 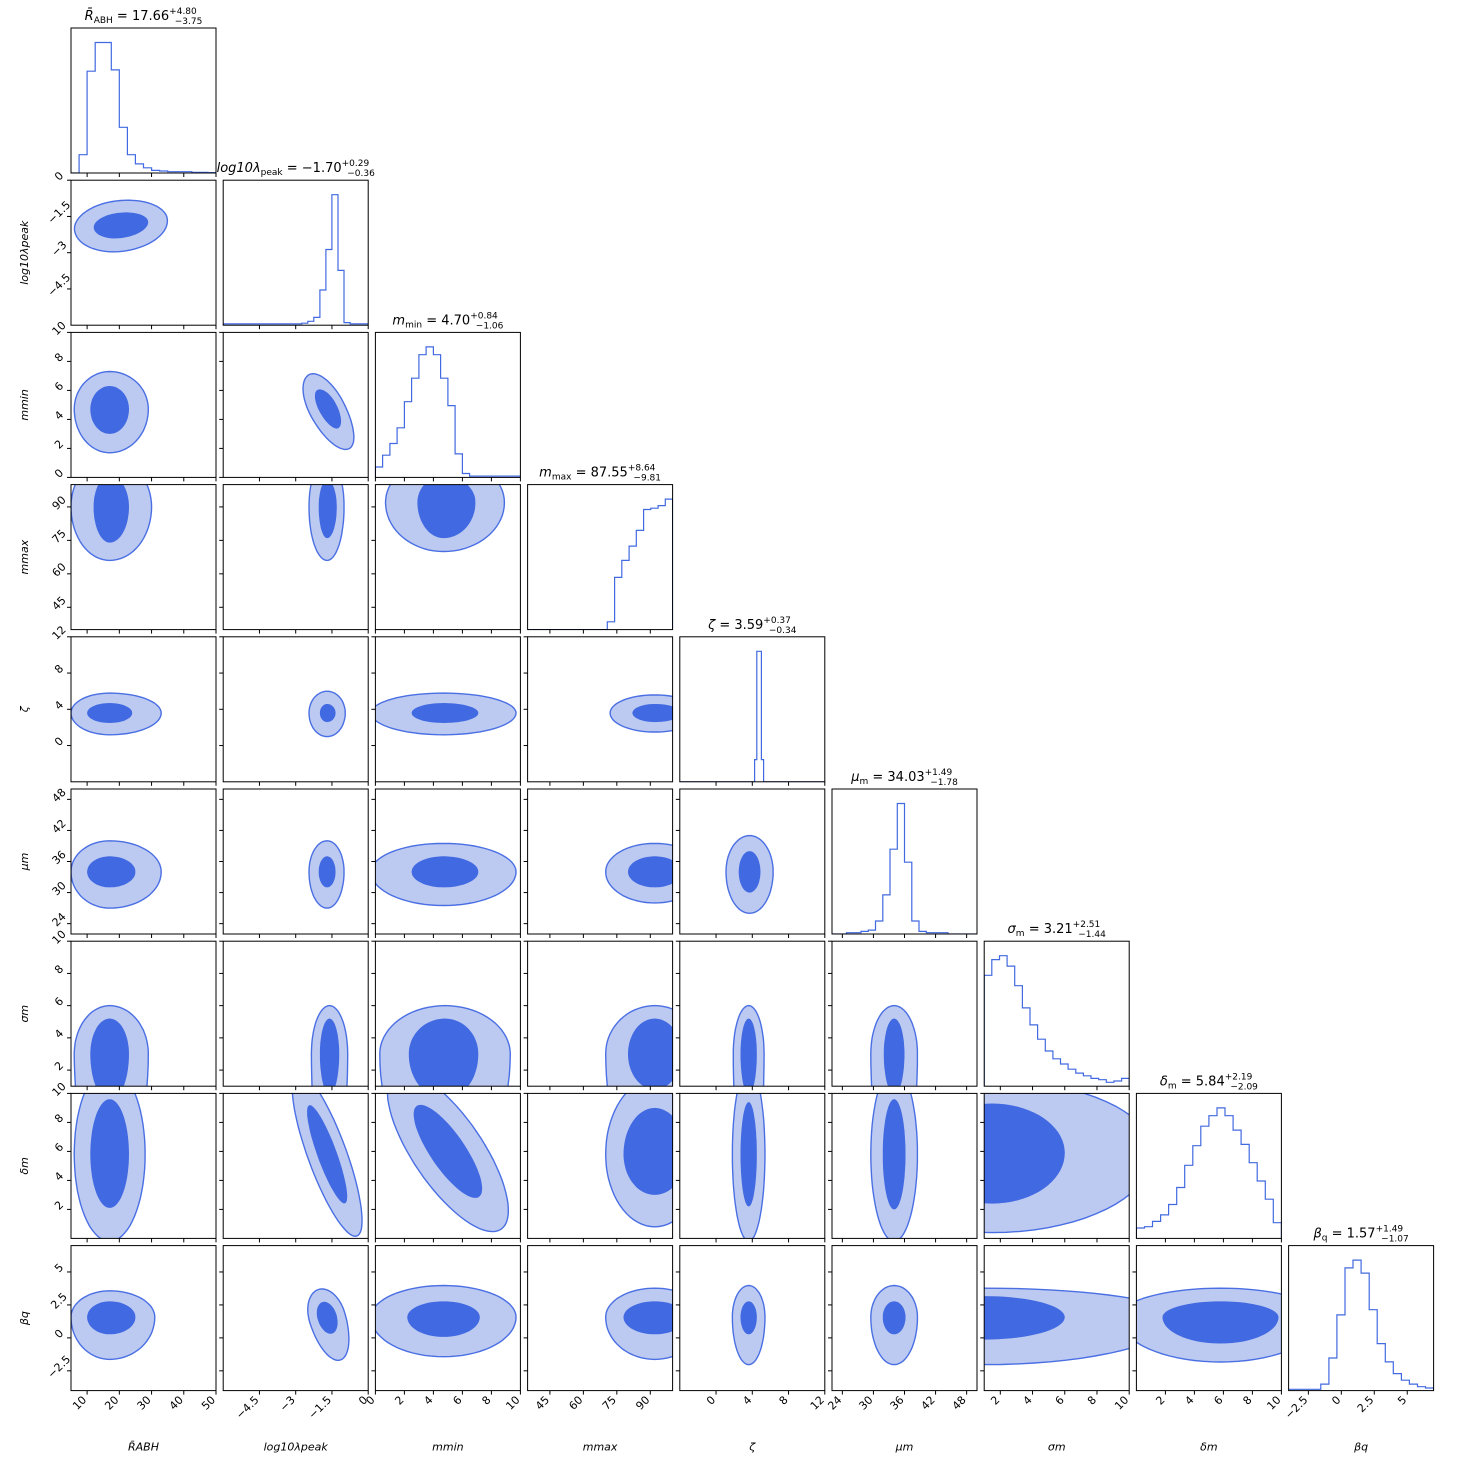 I want to click on y-tick-label: 12, so click(x=59, y=632).